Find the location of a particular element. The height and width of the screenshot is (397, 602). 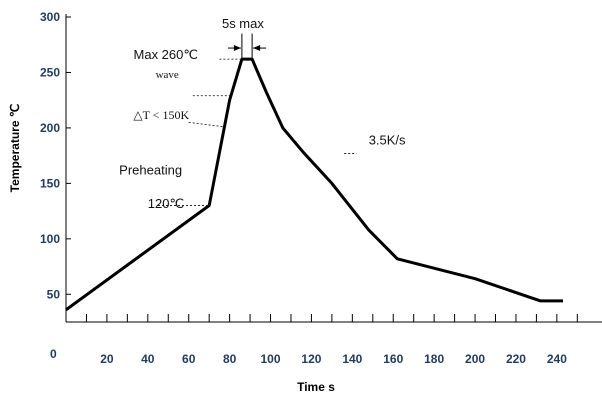

annotation-wave: wave is located at coordinates (167, 75).